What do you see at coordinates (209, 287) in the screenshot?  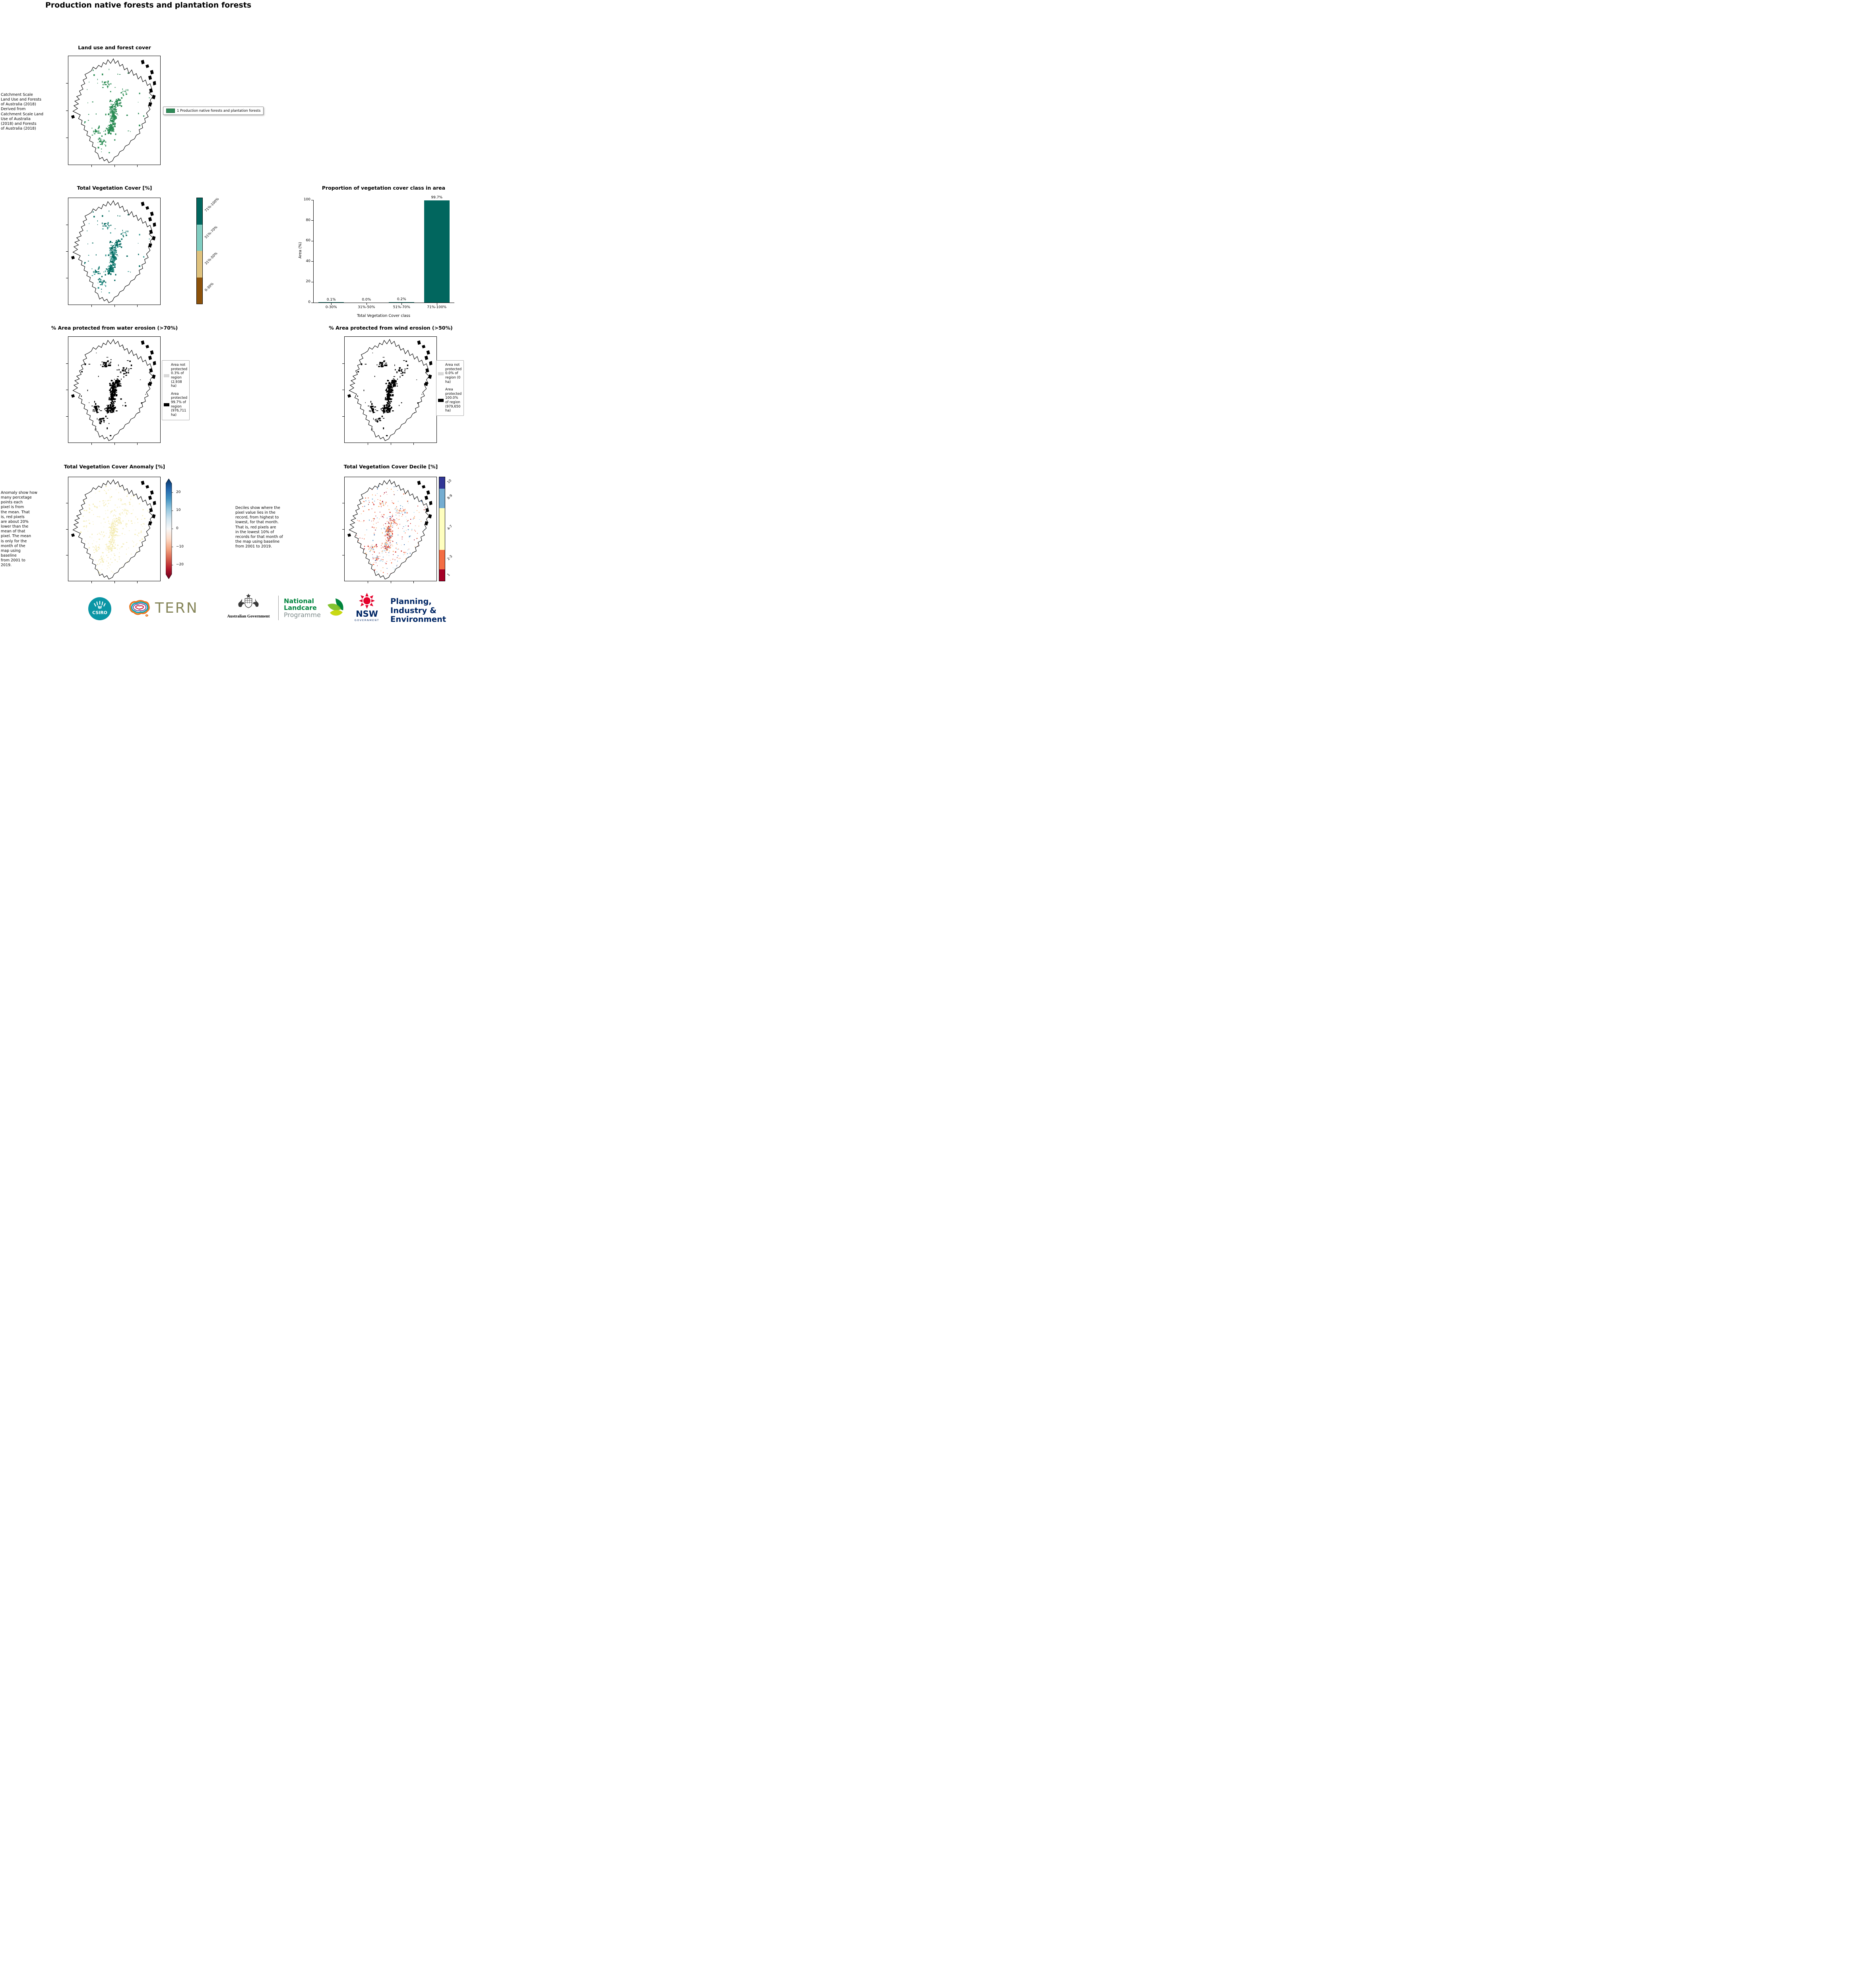 I see `colorbar-class-label: 0-30%` at bounding box center [209, 287].